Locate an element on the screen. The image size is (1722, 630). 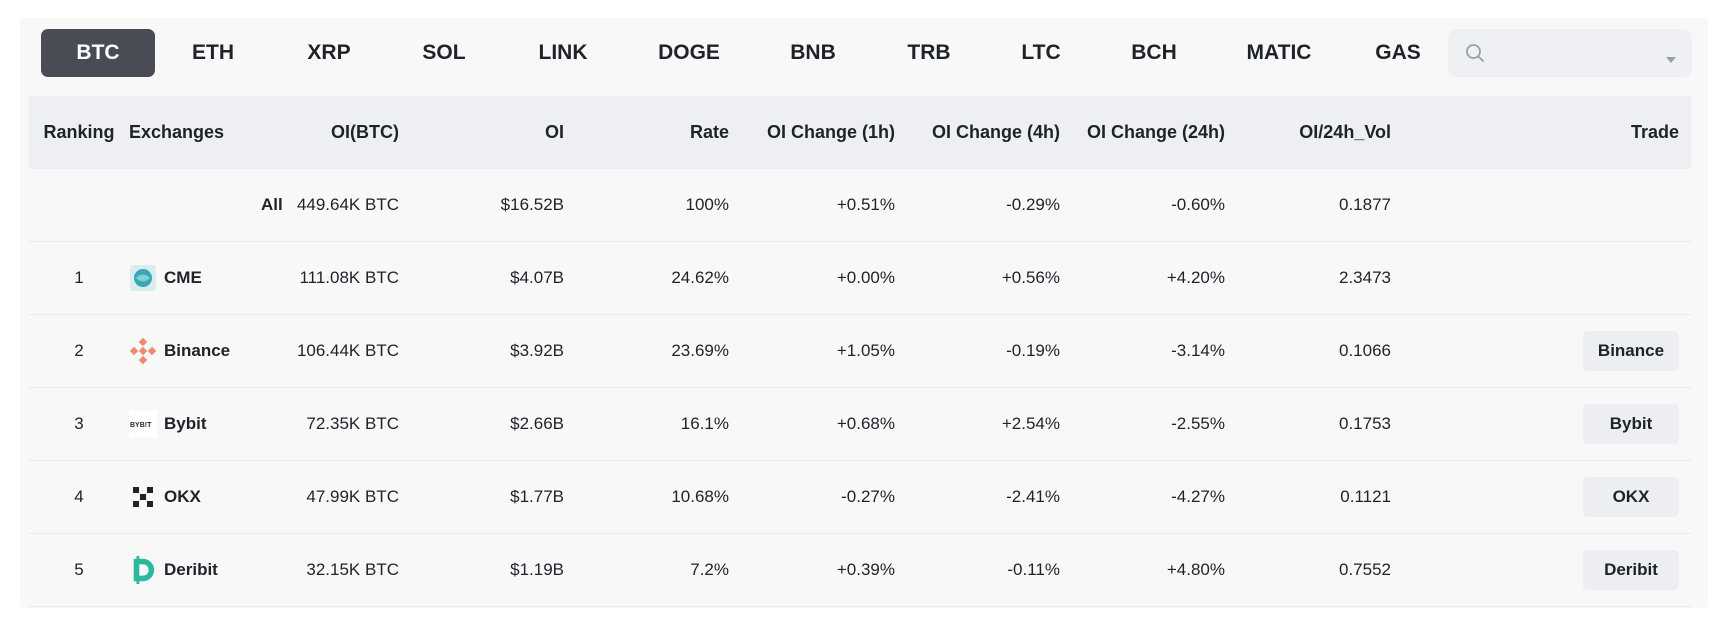
oi-change-1h-cell: +0.00% is located at coordinates (812, 278).